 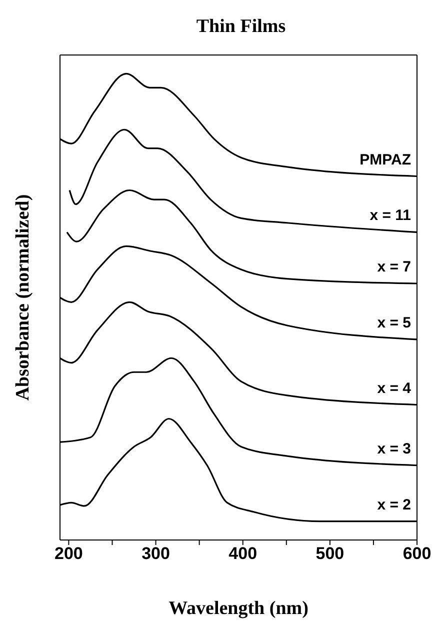 I want to click on x-axis-title: Wavelength (nm), so click(x=238, y=608).